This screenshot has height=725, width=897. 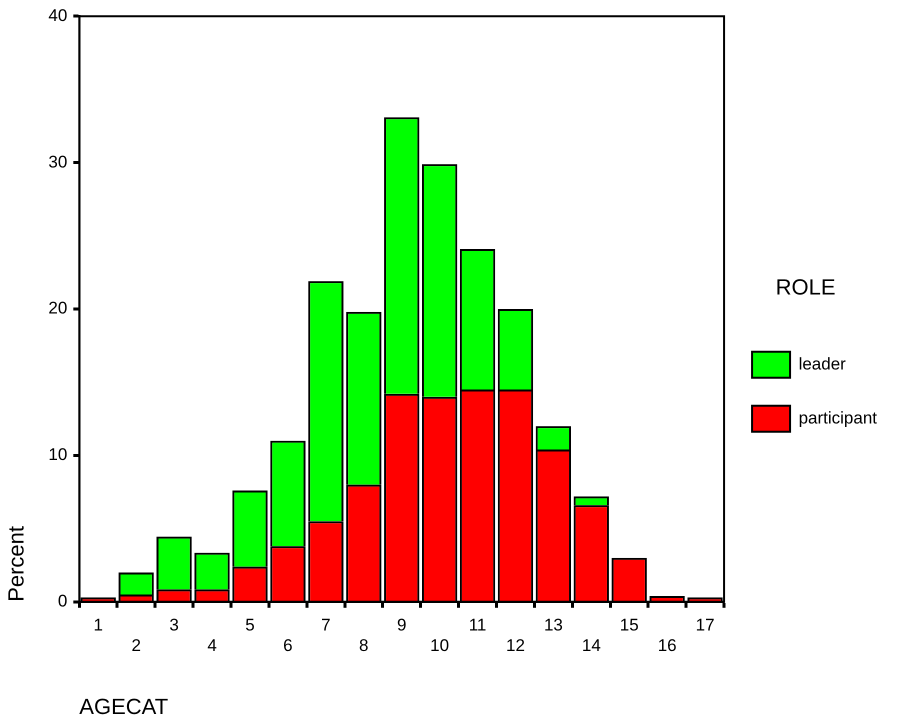 I want to click on legend-label: participant, so click(x=838, y=418).